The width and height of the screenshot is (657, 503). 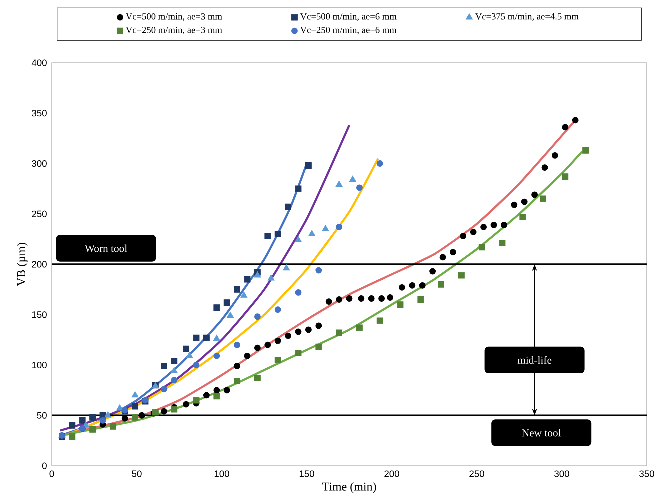 What do you see at coordinates (562, 474) in the screenshot?
I see `x-tick-label: 300` at bounding box center [562, 474].